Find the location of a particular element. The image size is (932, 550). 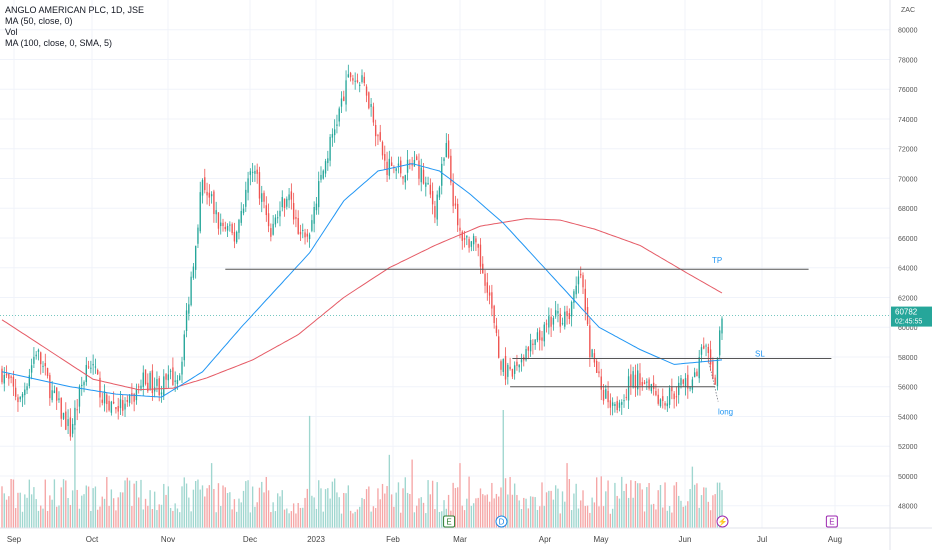

legend-symbol: ANGLO AMERICAN PLC, 1D, JSE is located at coordinates (75, 10).